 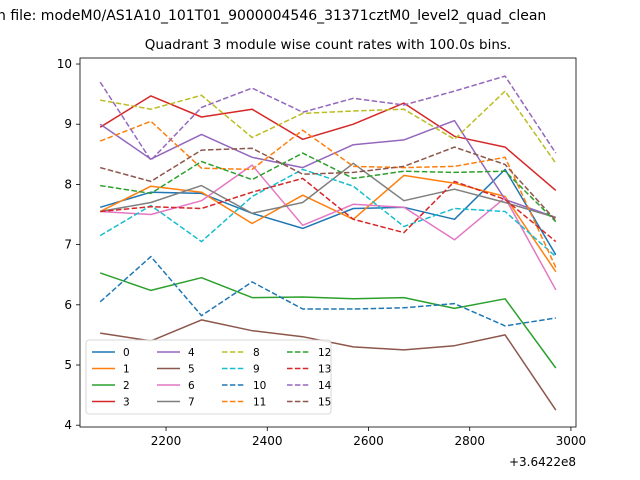 What do you see at coordinates (68, 245) in the screenshot?
I see `y-tick-label: 7` at bounding box center [68, 245].